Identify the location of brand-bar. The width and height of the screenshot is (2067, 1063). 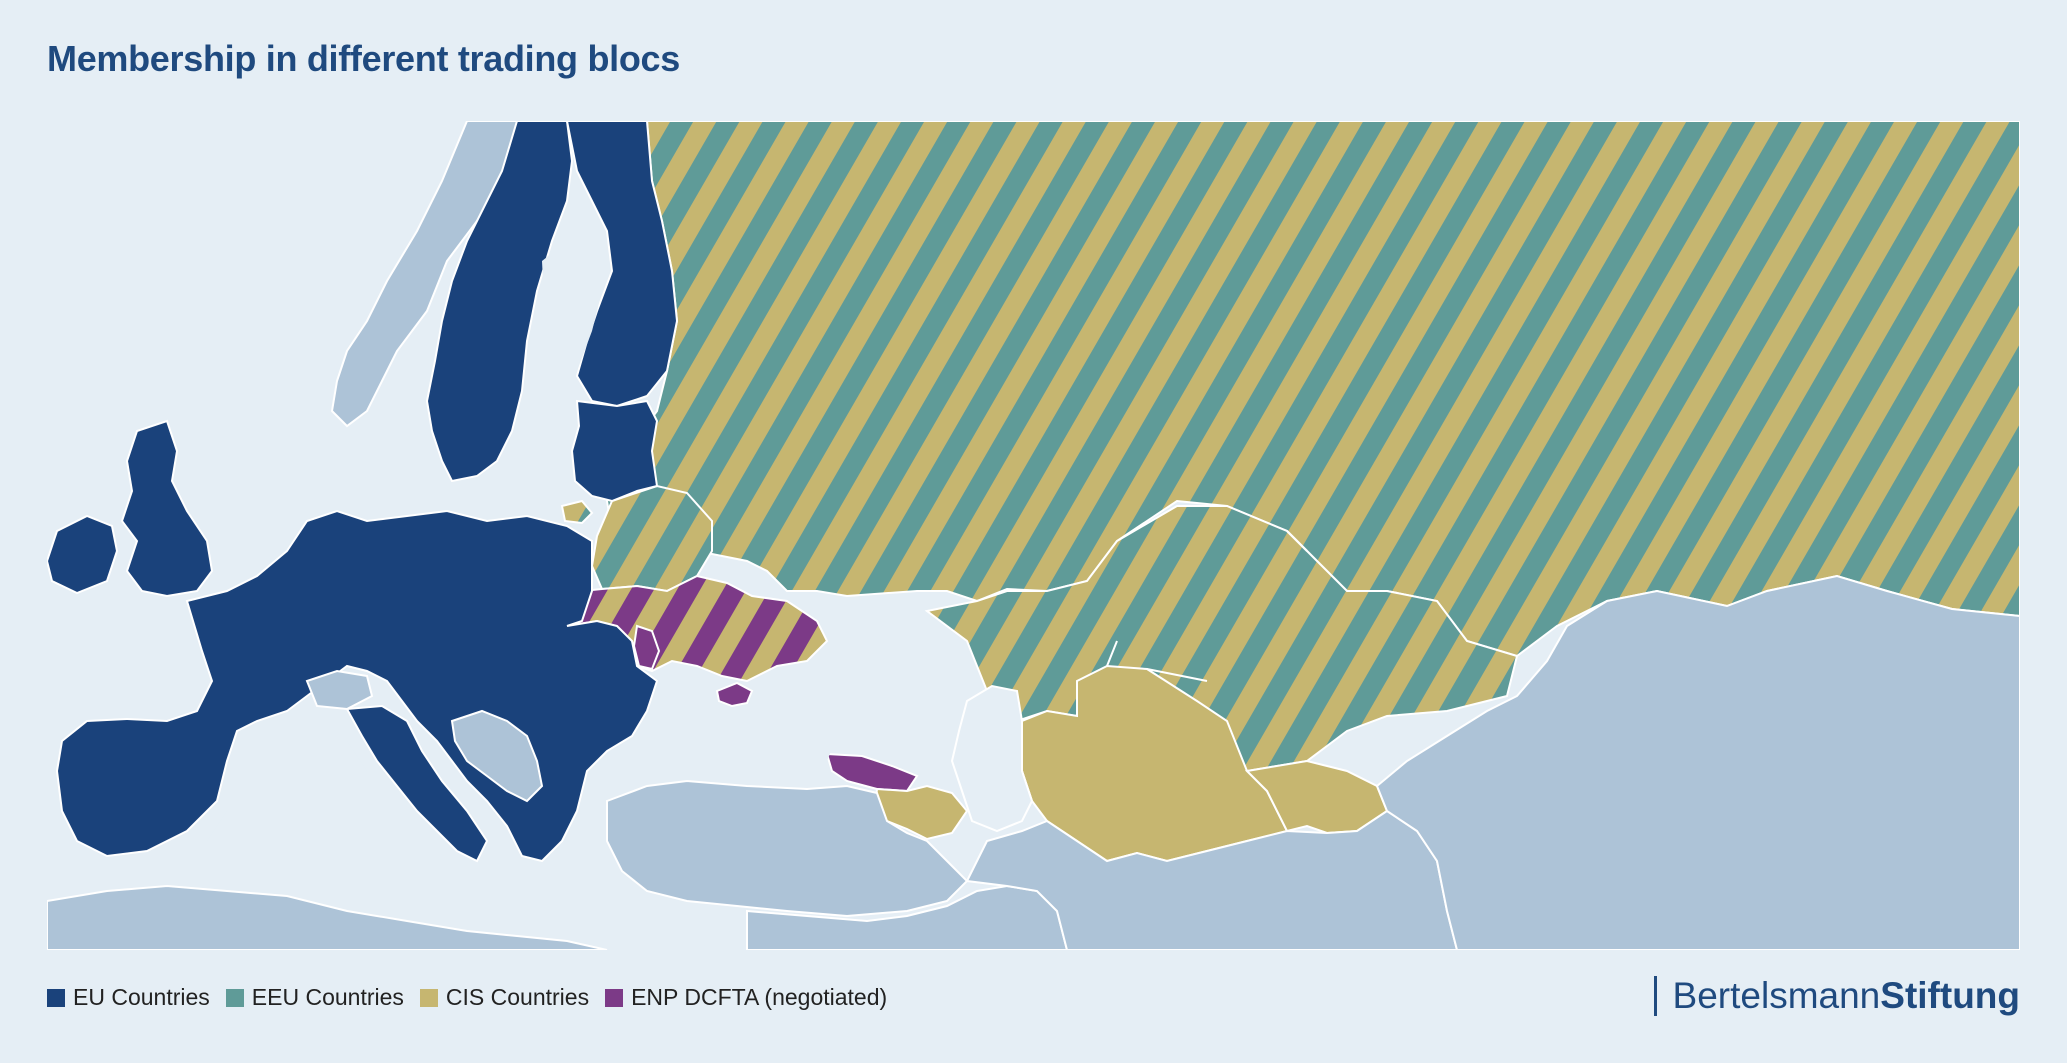
(1655, 996).